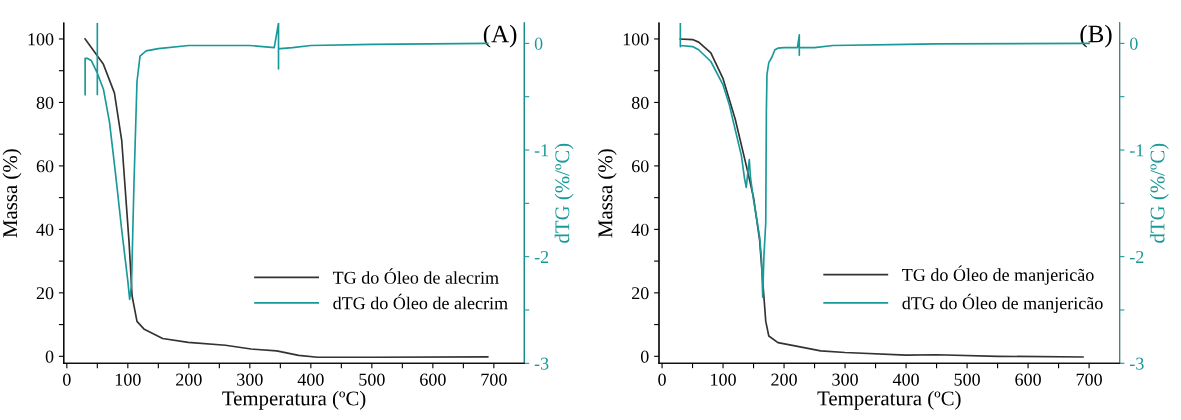  I want to click on annotation: (B), so click(1096, 36).